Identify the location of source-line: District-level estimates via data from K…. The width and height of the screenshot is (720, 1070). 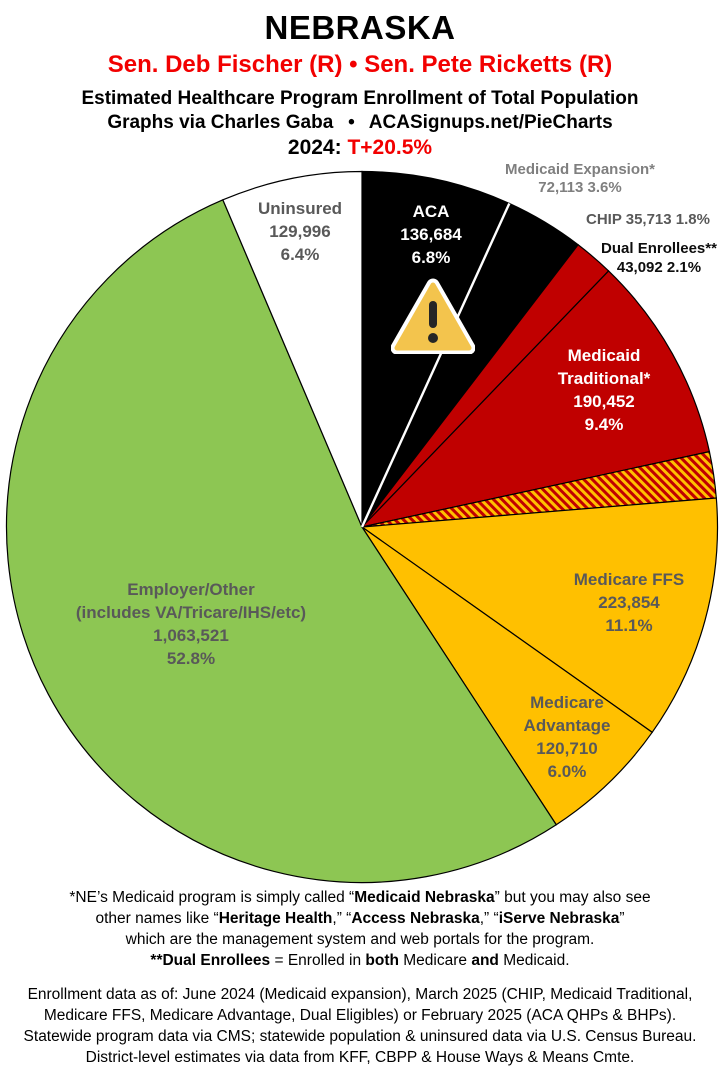
(360, 1057).